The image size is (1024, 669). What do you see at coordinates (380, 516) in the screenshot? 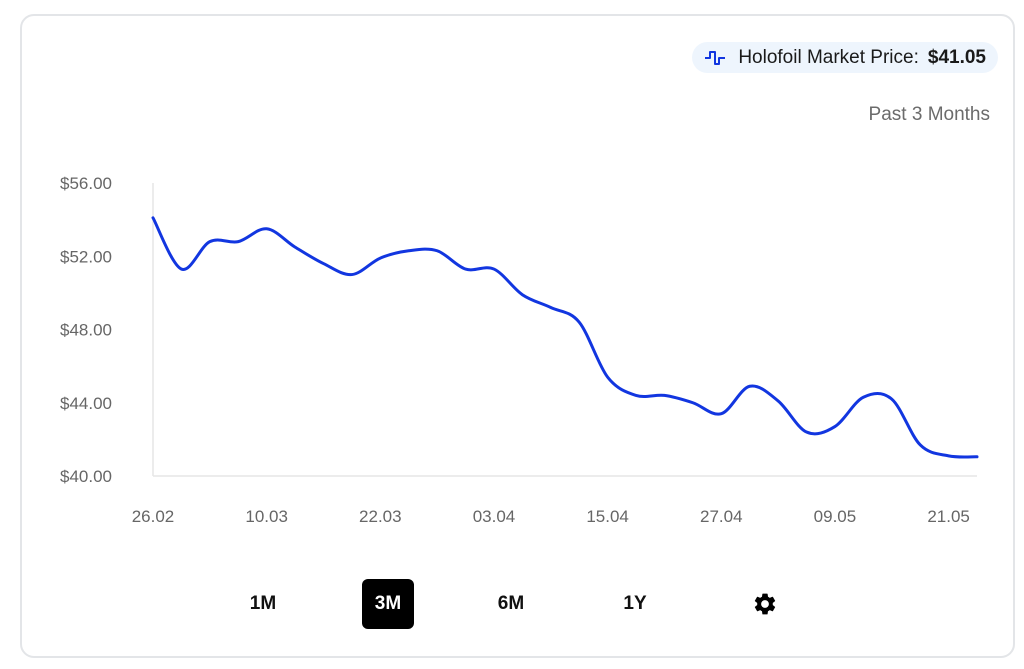
I see `x-tick-label: 22.03` at bounding box center [380, 516].